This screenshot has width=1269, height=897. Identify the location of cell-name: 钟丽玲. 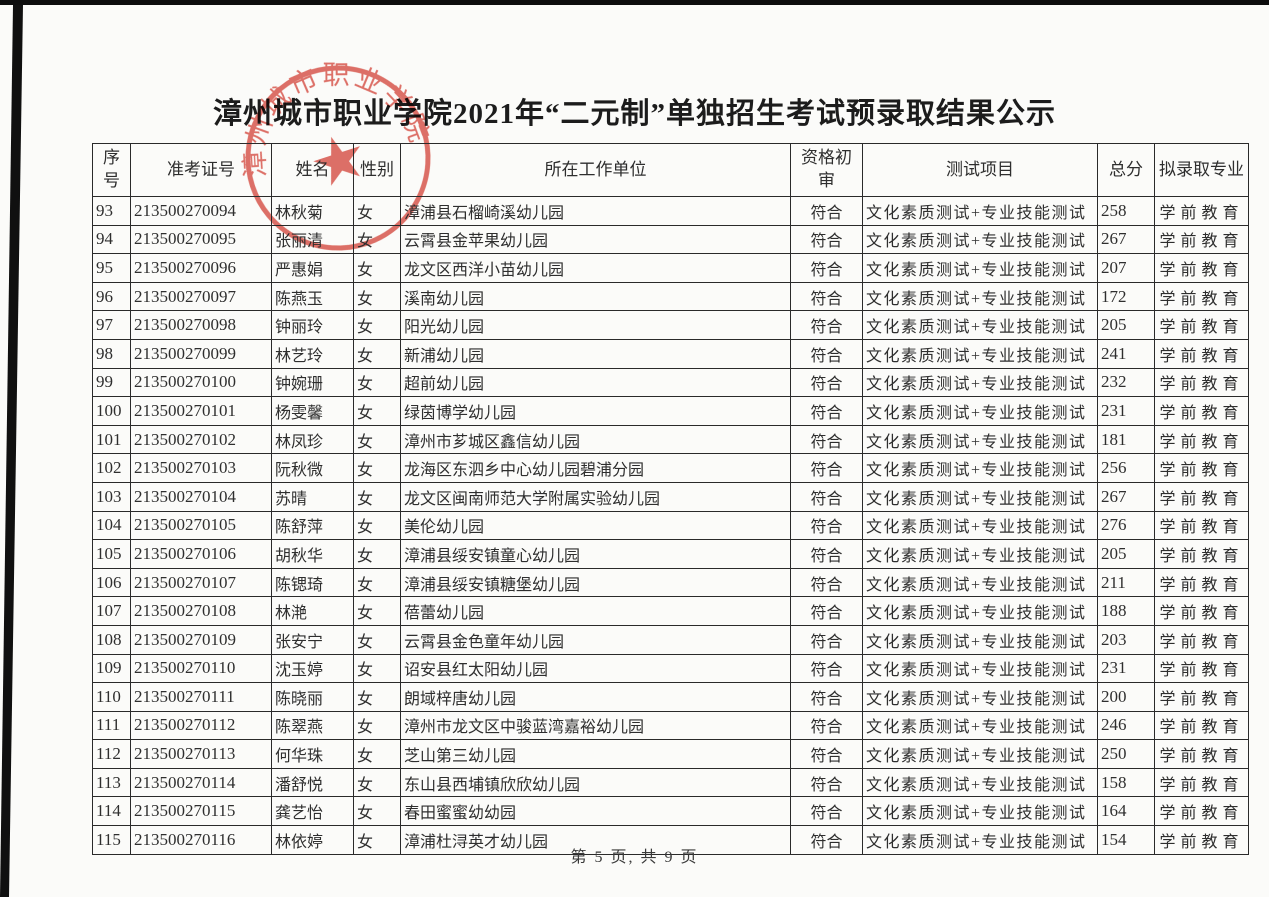
(312, 325).